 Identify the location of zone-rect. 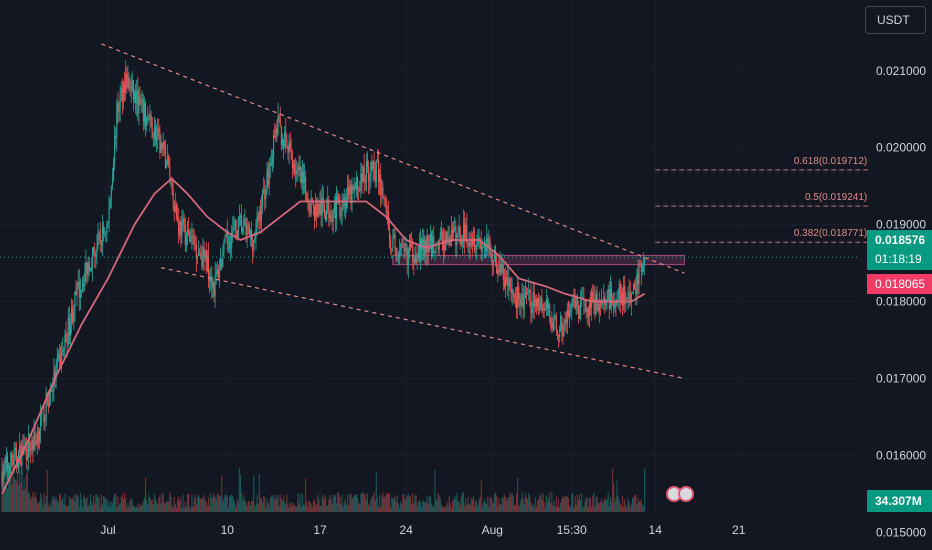
(538, 260).